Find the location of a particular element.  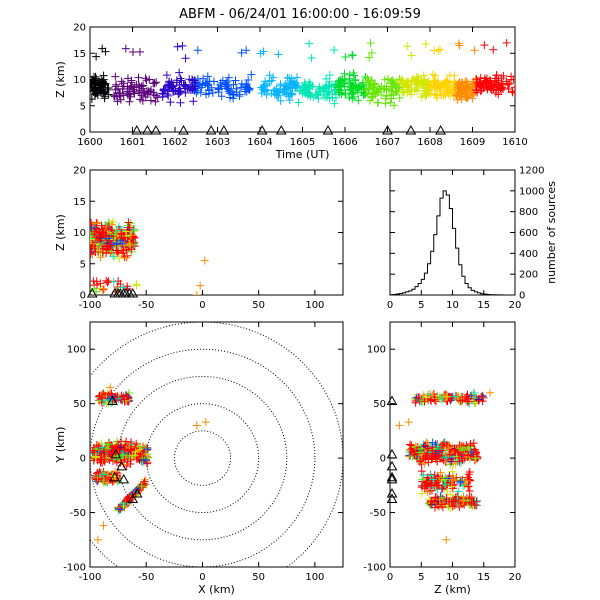

x-tick-label: -100 is located at coordinates (90, 577).